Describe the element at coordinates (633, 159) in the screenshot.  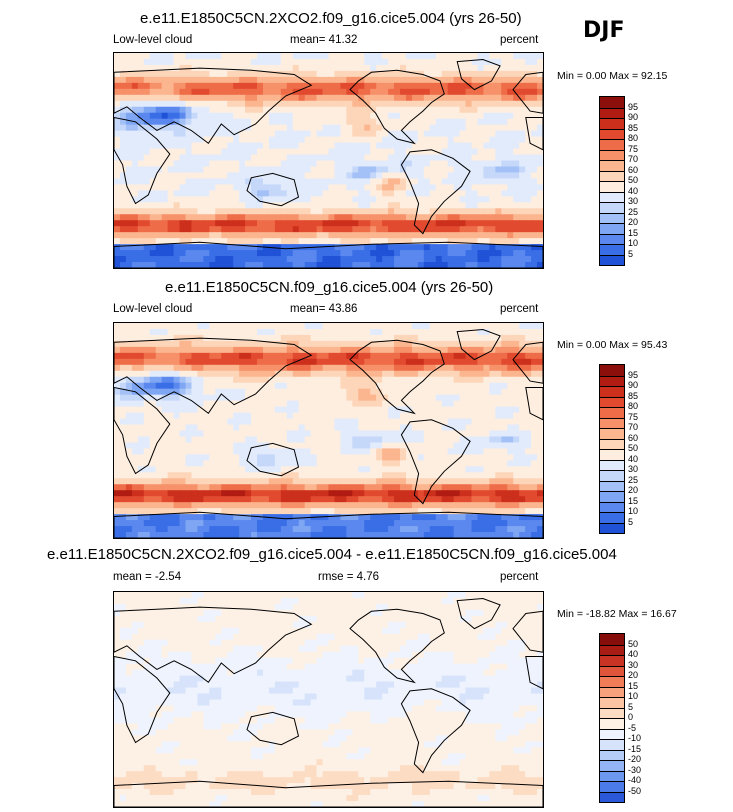
I see `colorbar-tick-label: 70` at that location.